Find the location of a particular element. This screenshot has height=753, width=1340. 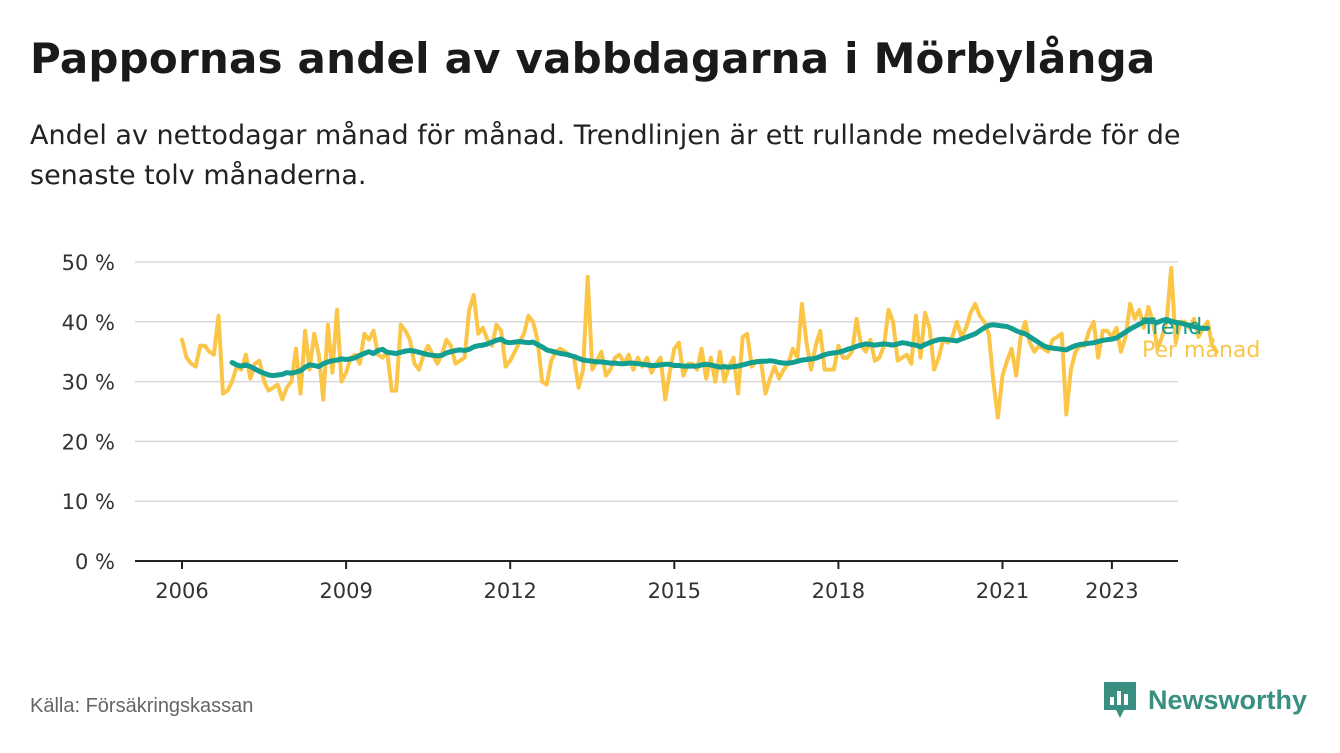

brand-logo: Newsworthy is located at coordinates (1204, 700).